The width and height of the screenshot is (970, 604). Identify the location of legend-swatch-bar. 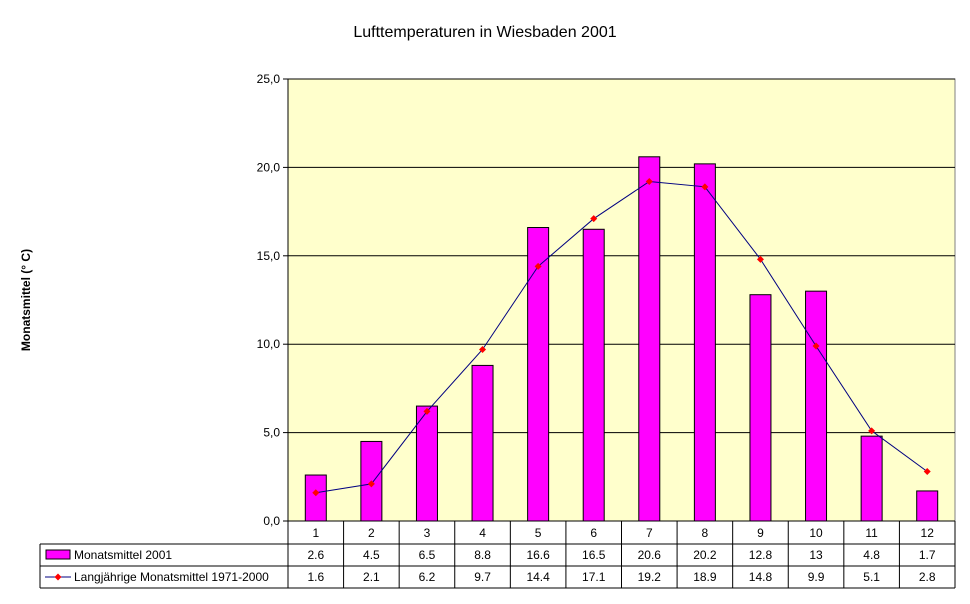
(58, 554).